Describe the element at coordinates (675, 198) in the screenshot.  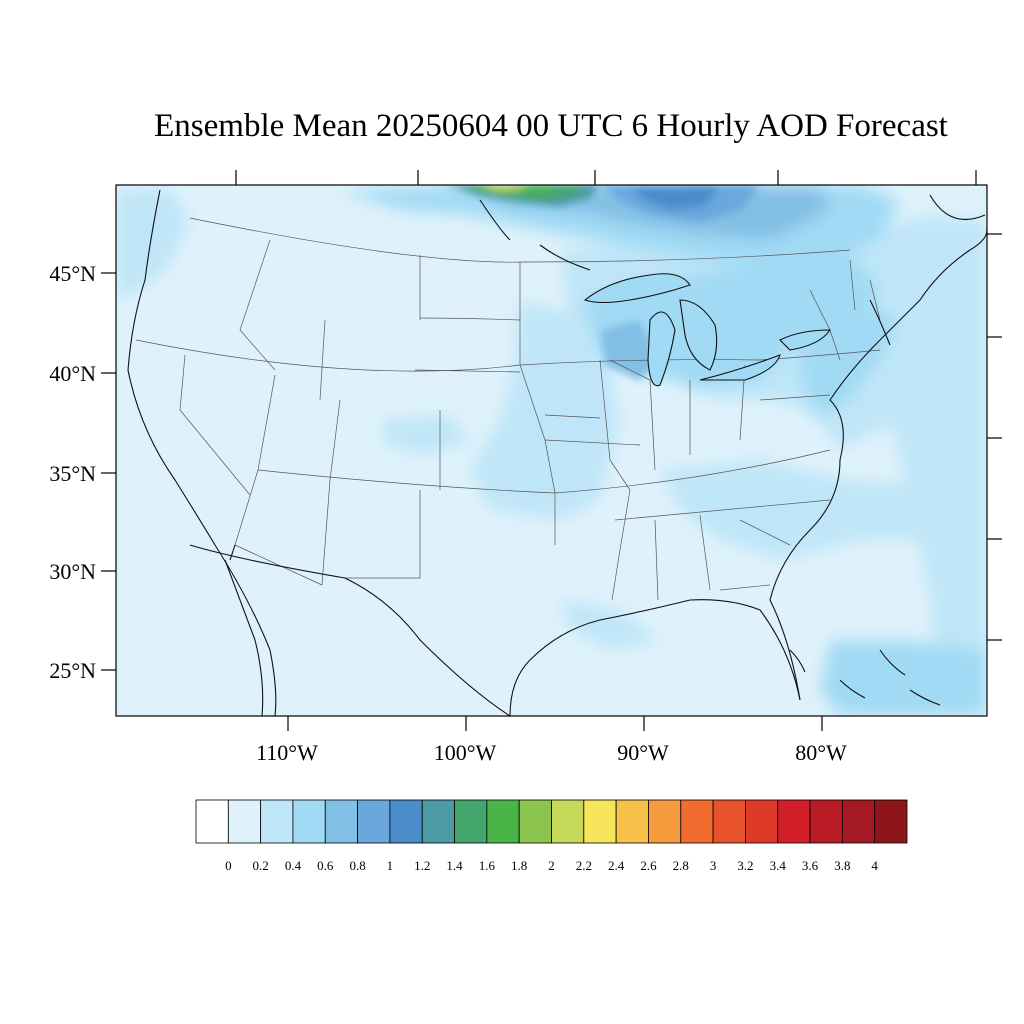
I see `aod-contour-north-core` at that location.